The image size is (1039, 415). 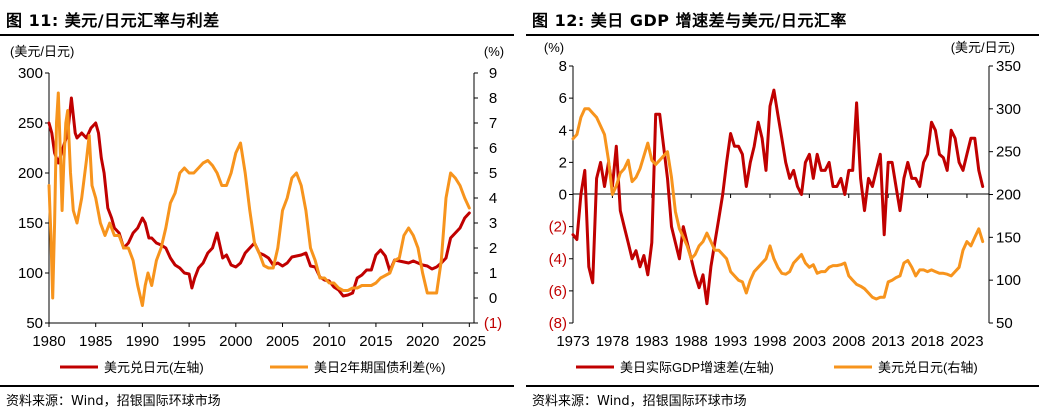 I want to click on left-y-tick-label: (6), so click(x=558, y=291).